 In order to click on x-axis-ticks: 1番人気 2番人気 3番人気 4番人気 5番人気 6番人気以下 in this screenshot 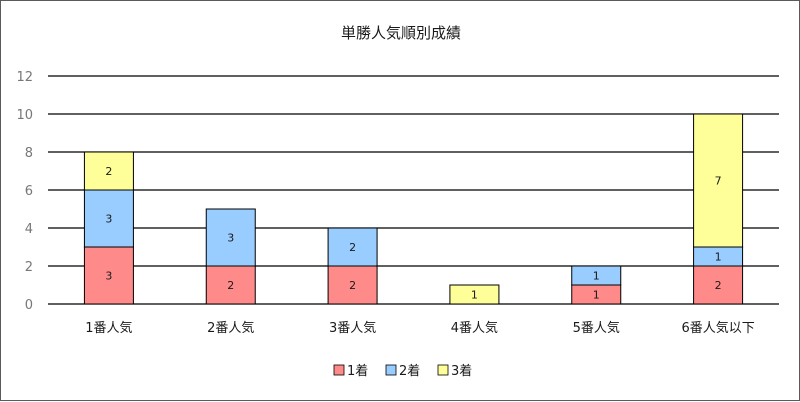, I will do `click(419, 328)`.